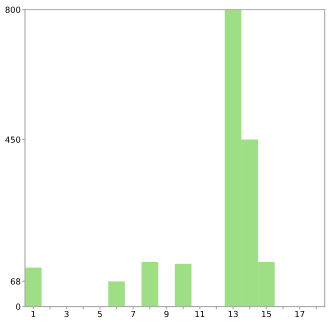 The image size is (333, 321). What do you see at coordinates (12, 139) in the screenshot?
I see `y-tick-label: 450` at bounding box center [12, 139].